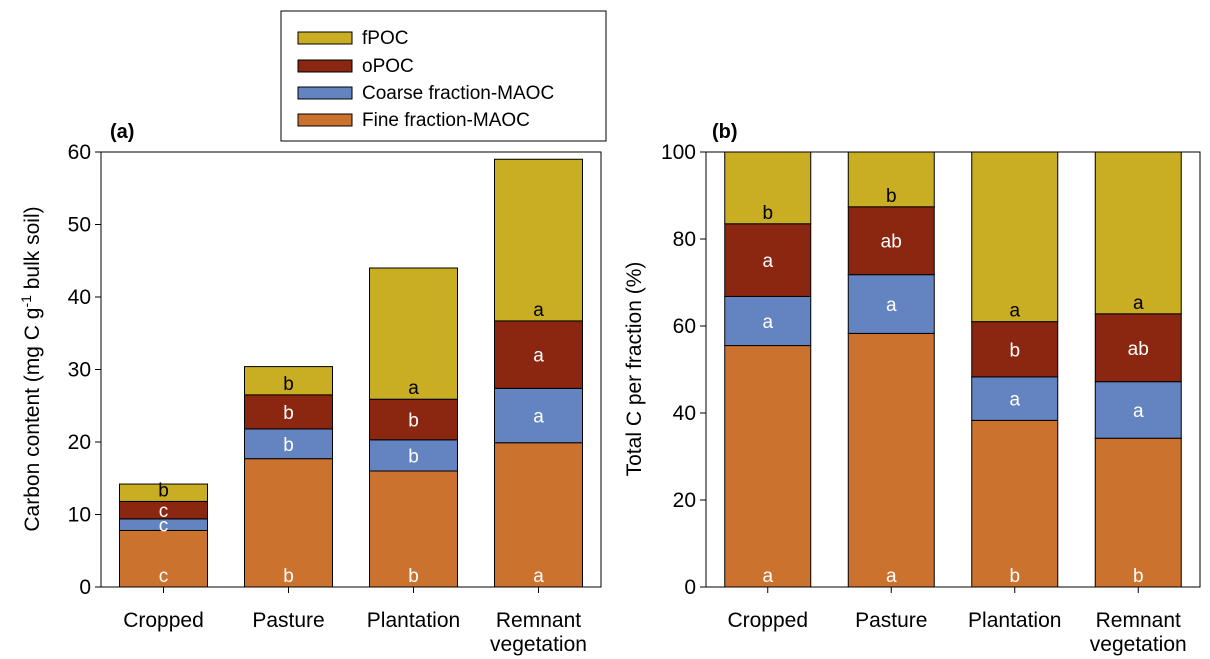 This screenshot has height=659, width=1210. I want to click on panel-a-y-tick-label: 20, so click(79, 442).